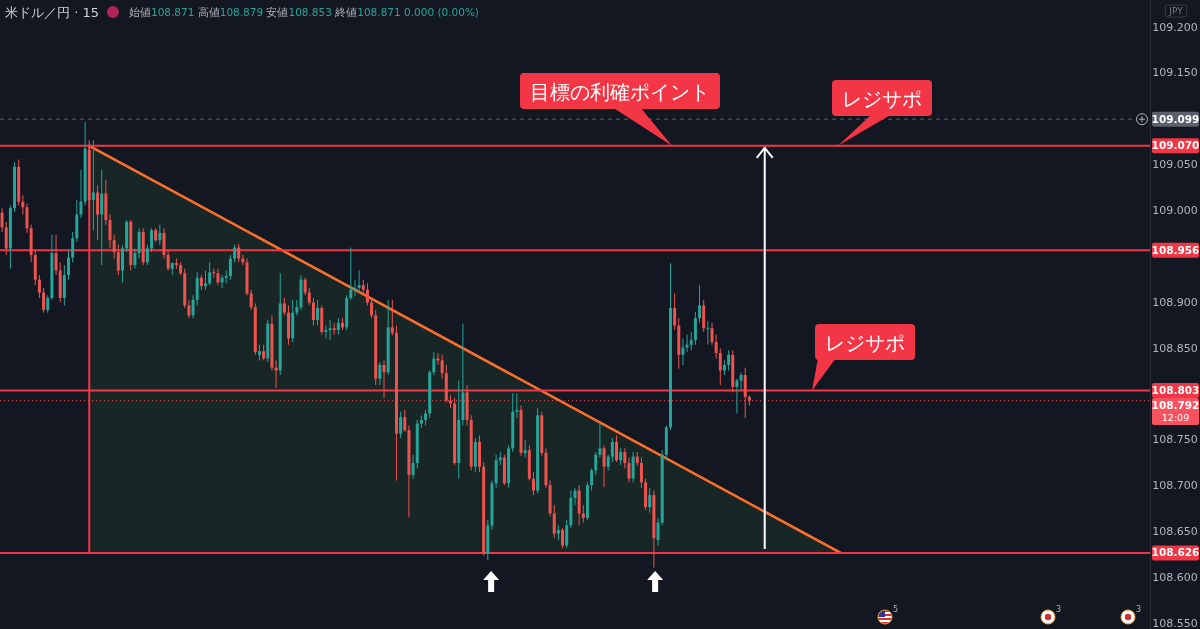 Image resolution: width=1200 pixels, height=629 pixels. What do you see at coordinates (620, 92) in the screenshot?
I see `annotation: 目標の利確ポイント` at bounding box center [620, 92].